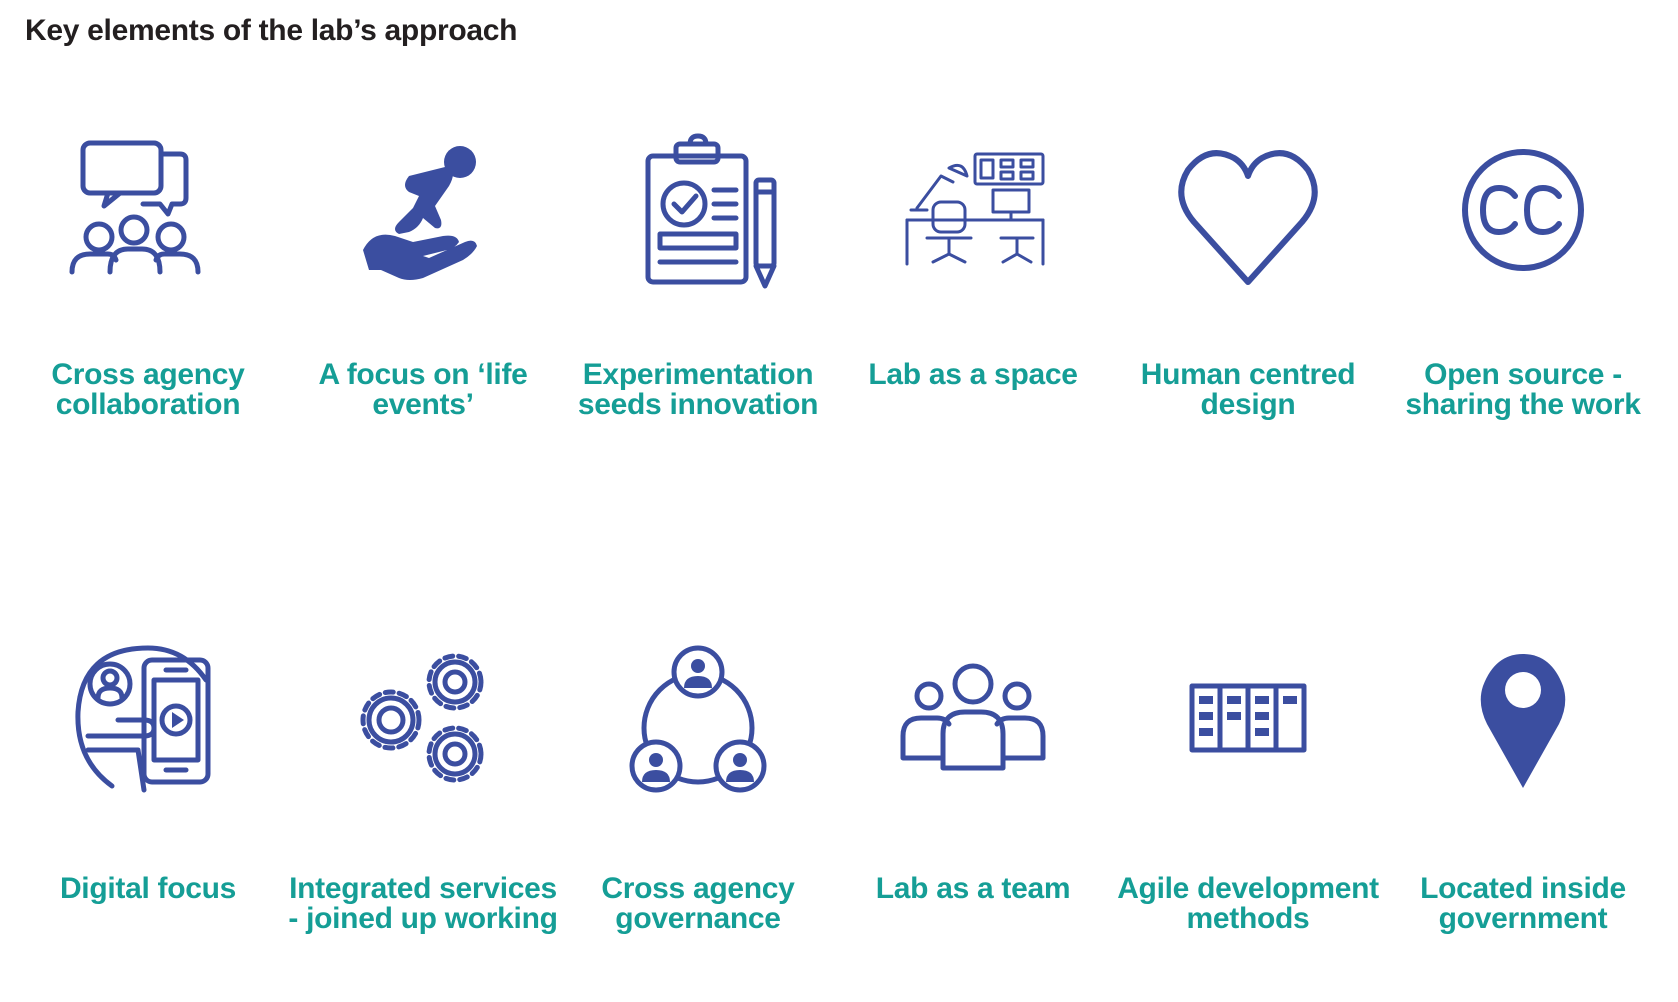  What do you see at coordinates (148, 720) in the screenshot?
I see `smartphone-video-icon` at bounding box center [148, 720].